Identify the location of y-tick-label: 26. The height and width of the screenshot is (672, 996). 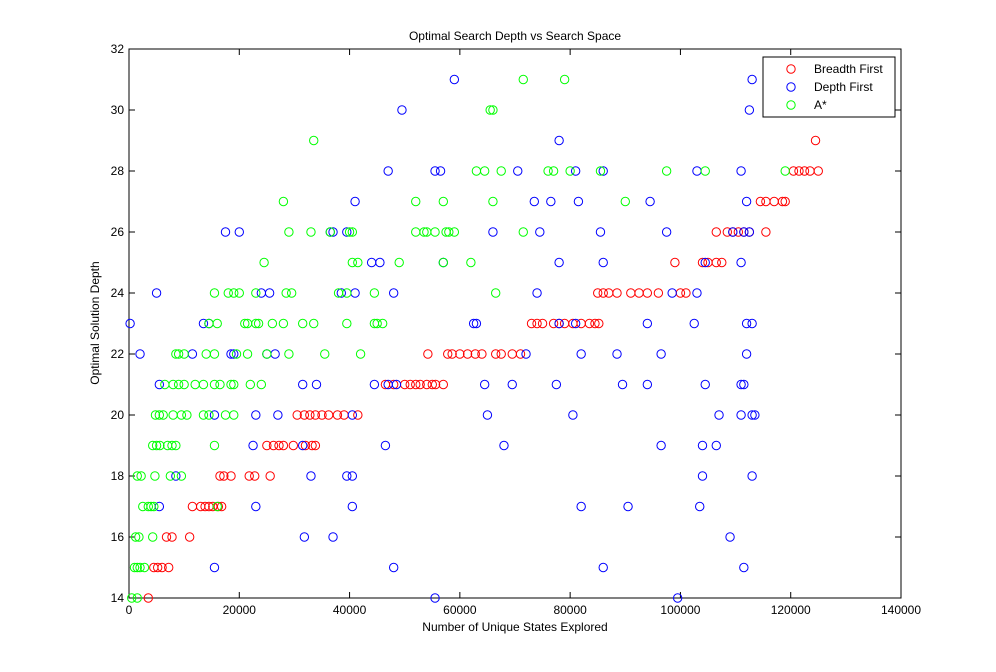
(118, 232).